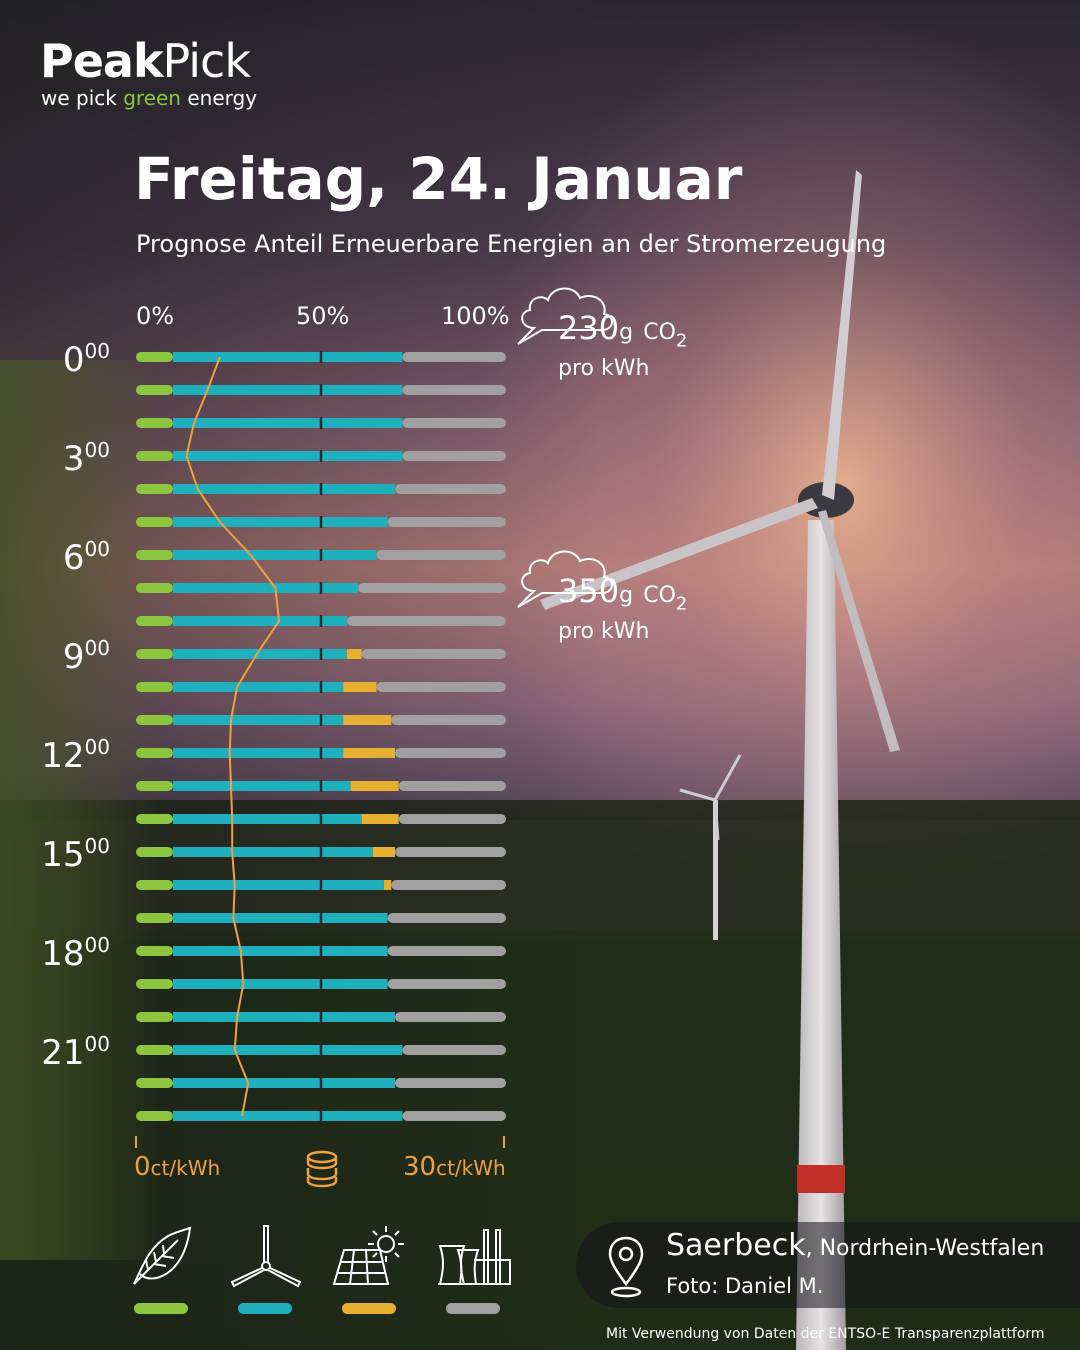 This screenshot has height=1350, width=1080. I want to click on hour-label-6: 600, so click(86, 558).